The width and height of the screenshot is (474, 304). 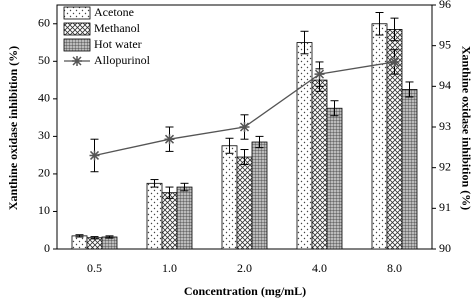 I want to click on y-tick-label: 50, so click(x=44, y=60).